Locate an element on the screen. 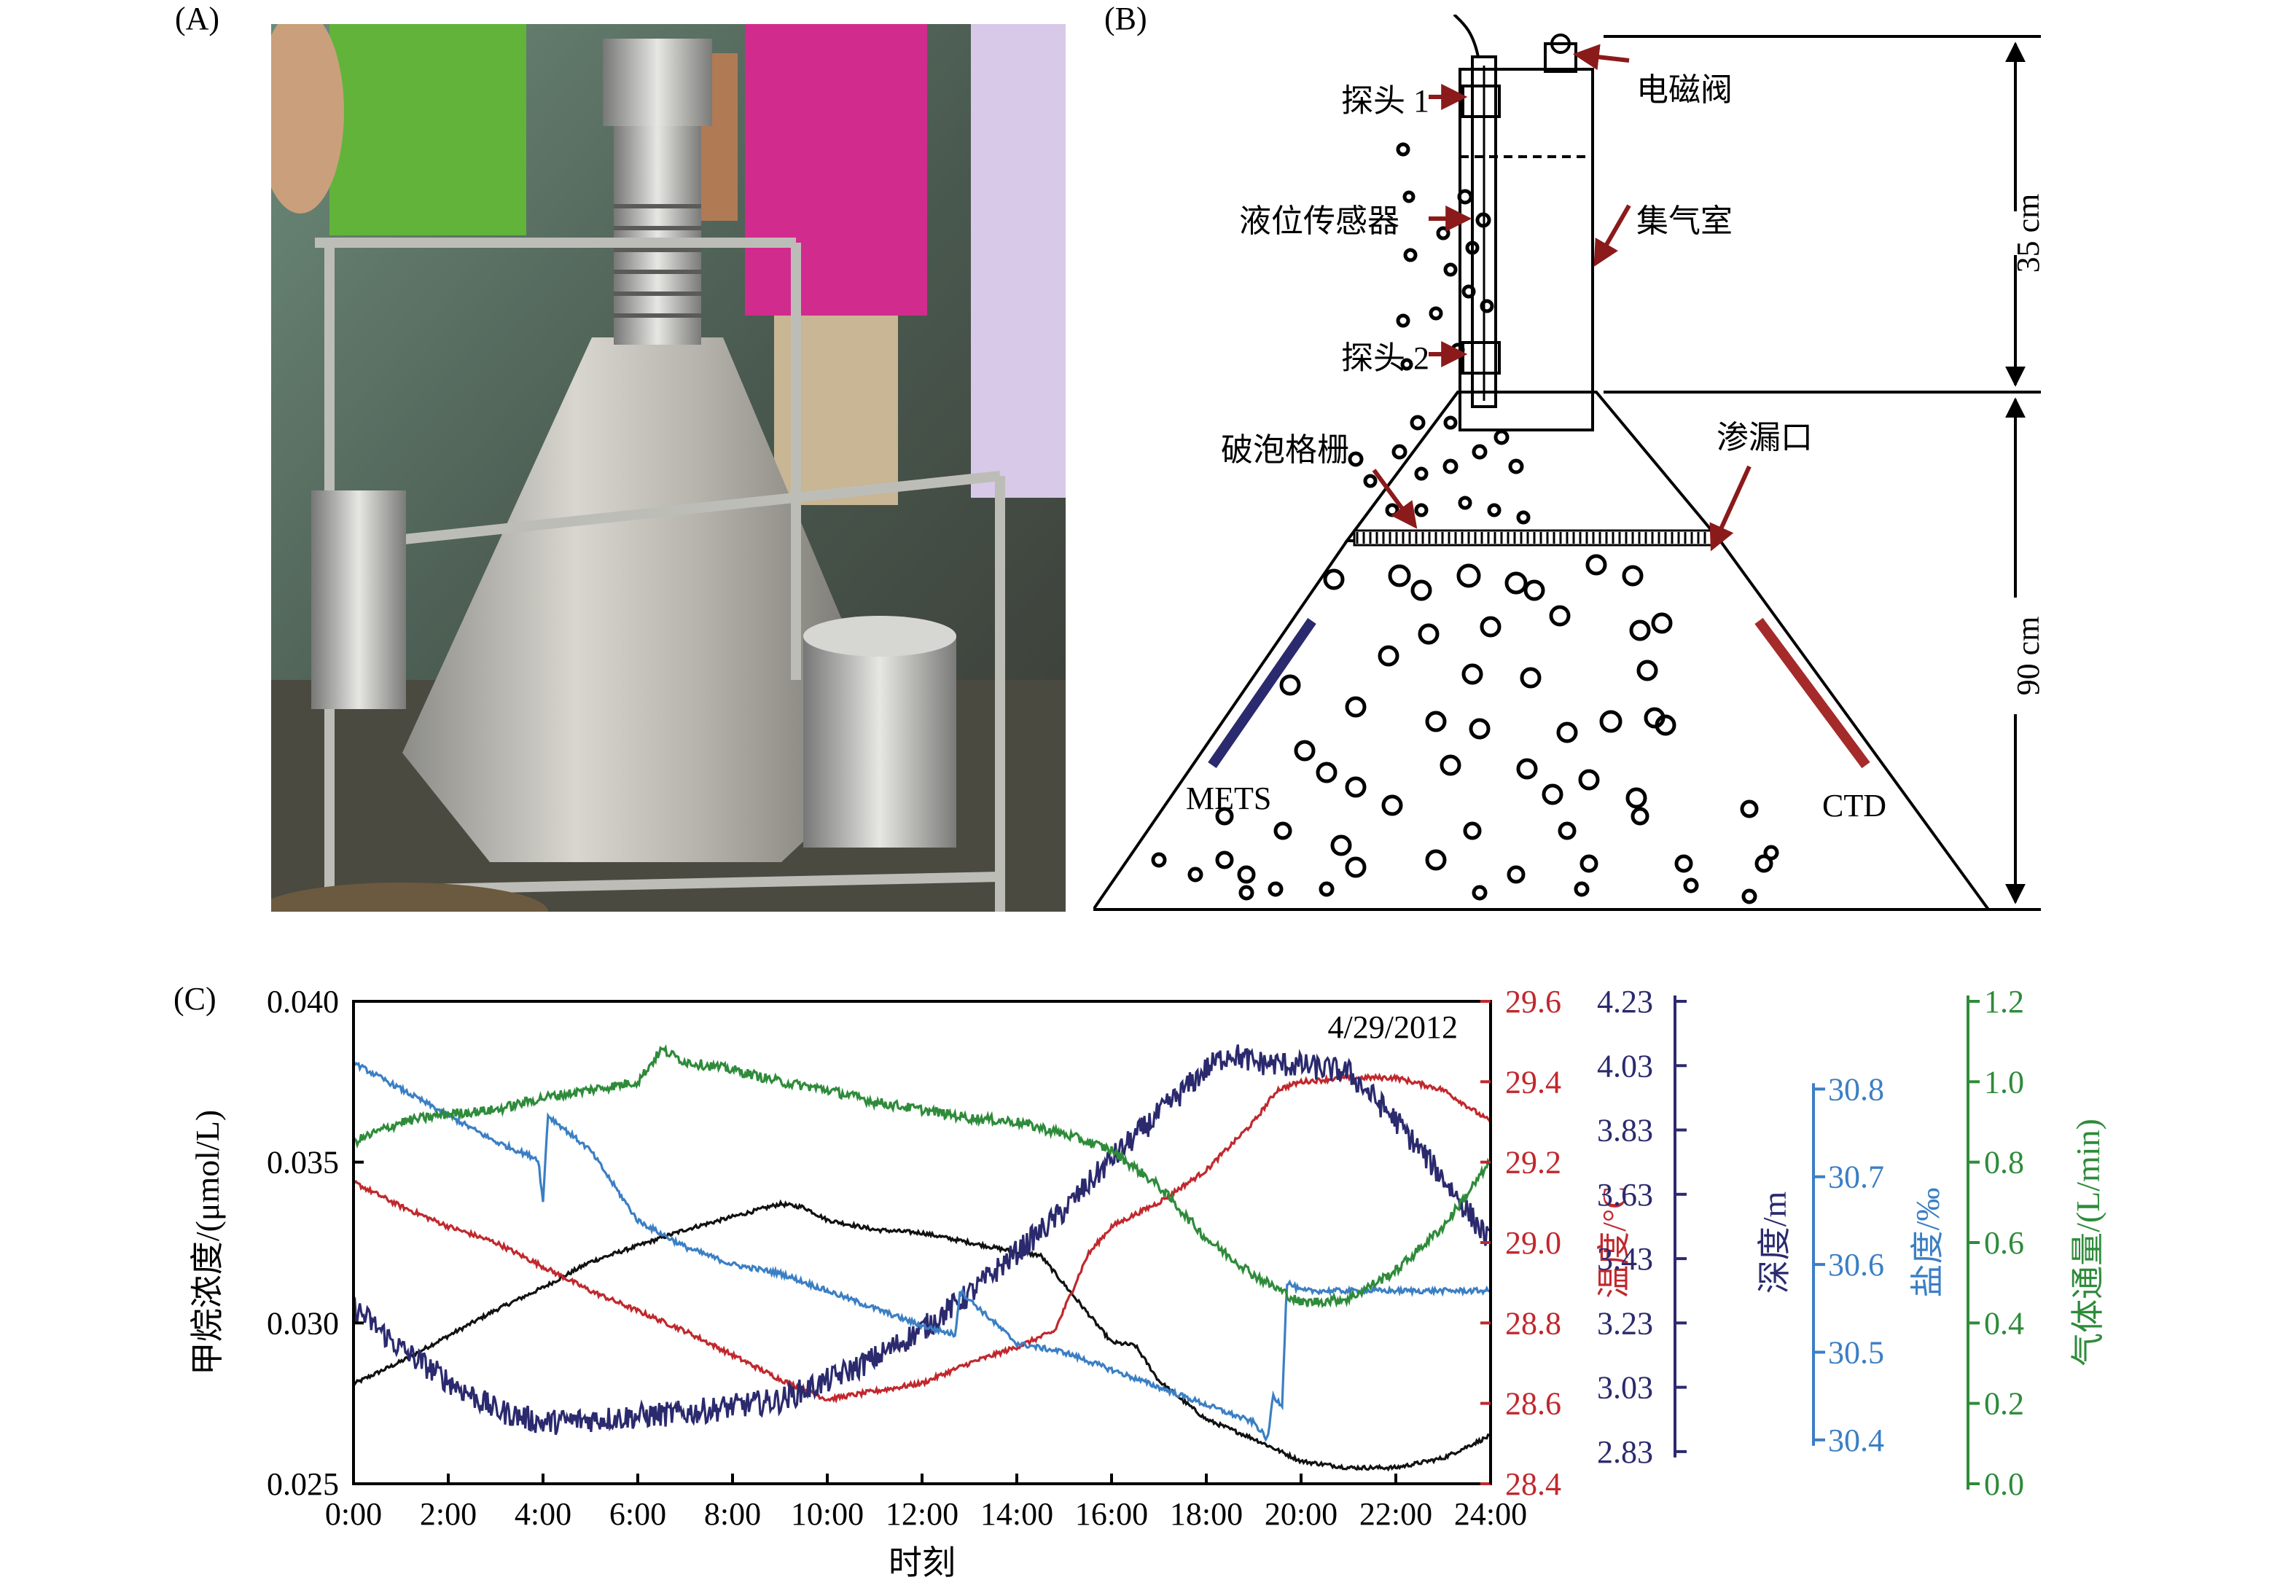 This screenshot has height=1596, width=2296. y-tick-temperature: 29.6 is located at coordinates (1533, 1002).